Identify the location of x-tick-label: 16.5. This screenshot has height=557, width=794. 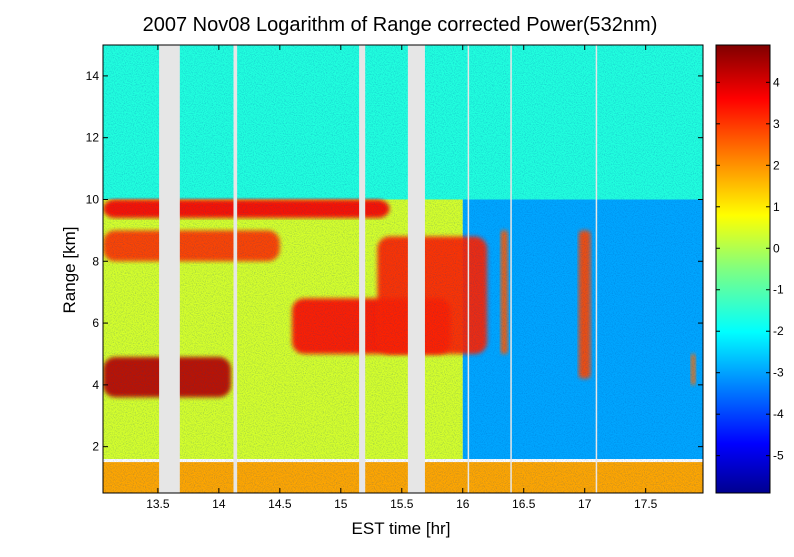
(524, 504).